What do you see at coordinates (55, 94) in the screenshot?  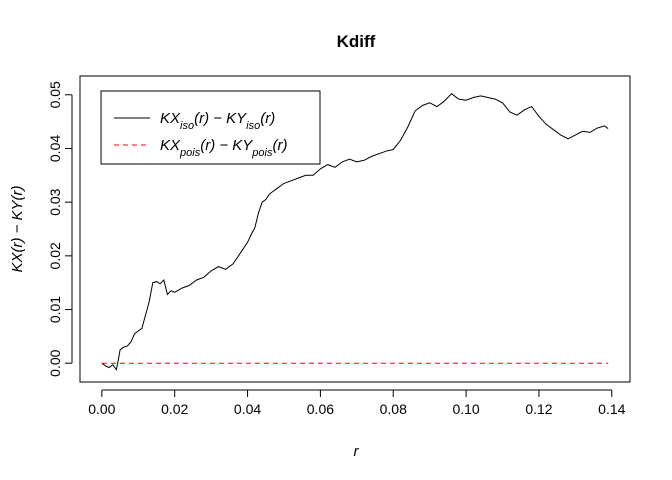 I see `y-tick-label: 0.05` at bounding box center [55, 94].